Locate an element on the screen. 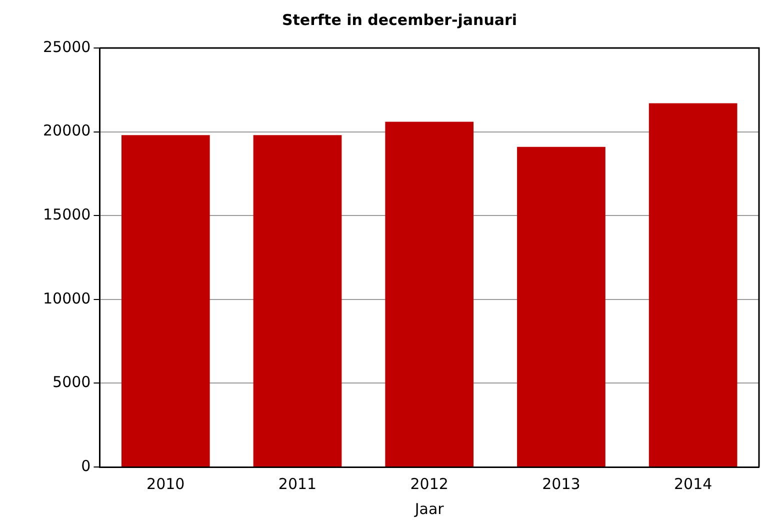  y-tick-label: 15000 is located at coordinates (67, 214).